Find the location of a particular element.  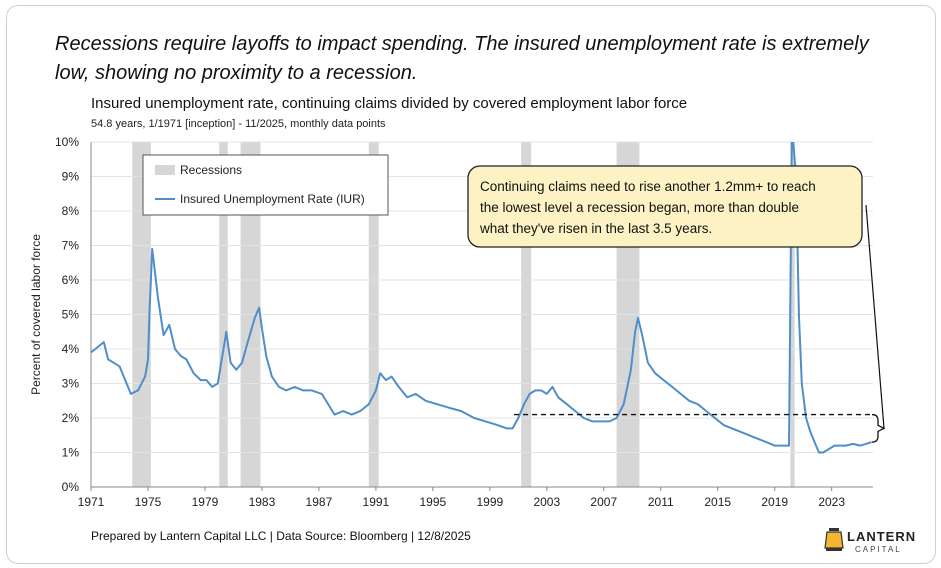

y-tick-label: 8% is located at coordinates (71, 211).